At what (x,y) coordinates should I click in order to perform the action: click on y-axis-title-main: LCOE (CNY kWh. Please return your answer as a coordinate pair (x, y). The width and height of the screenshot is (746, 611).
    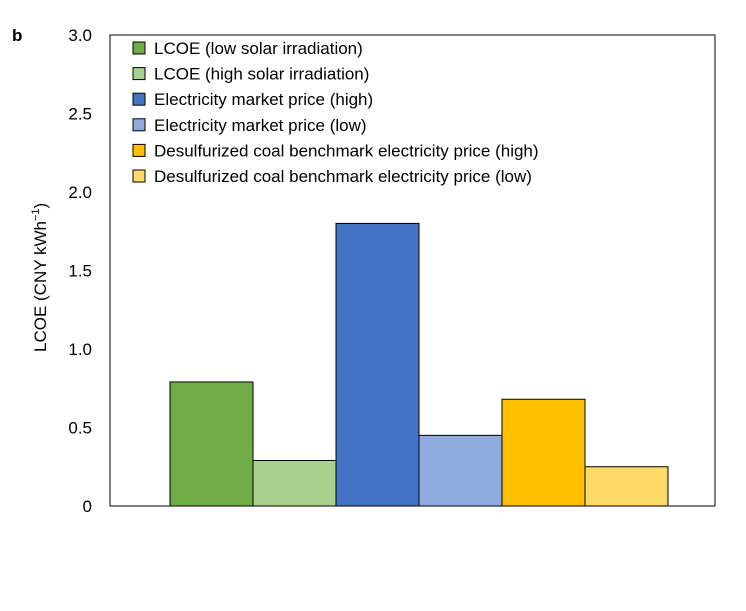
    Looking at the image, I should click on (40, 286).